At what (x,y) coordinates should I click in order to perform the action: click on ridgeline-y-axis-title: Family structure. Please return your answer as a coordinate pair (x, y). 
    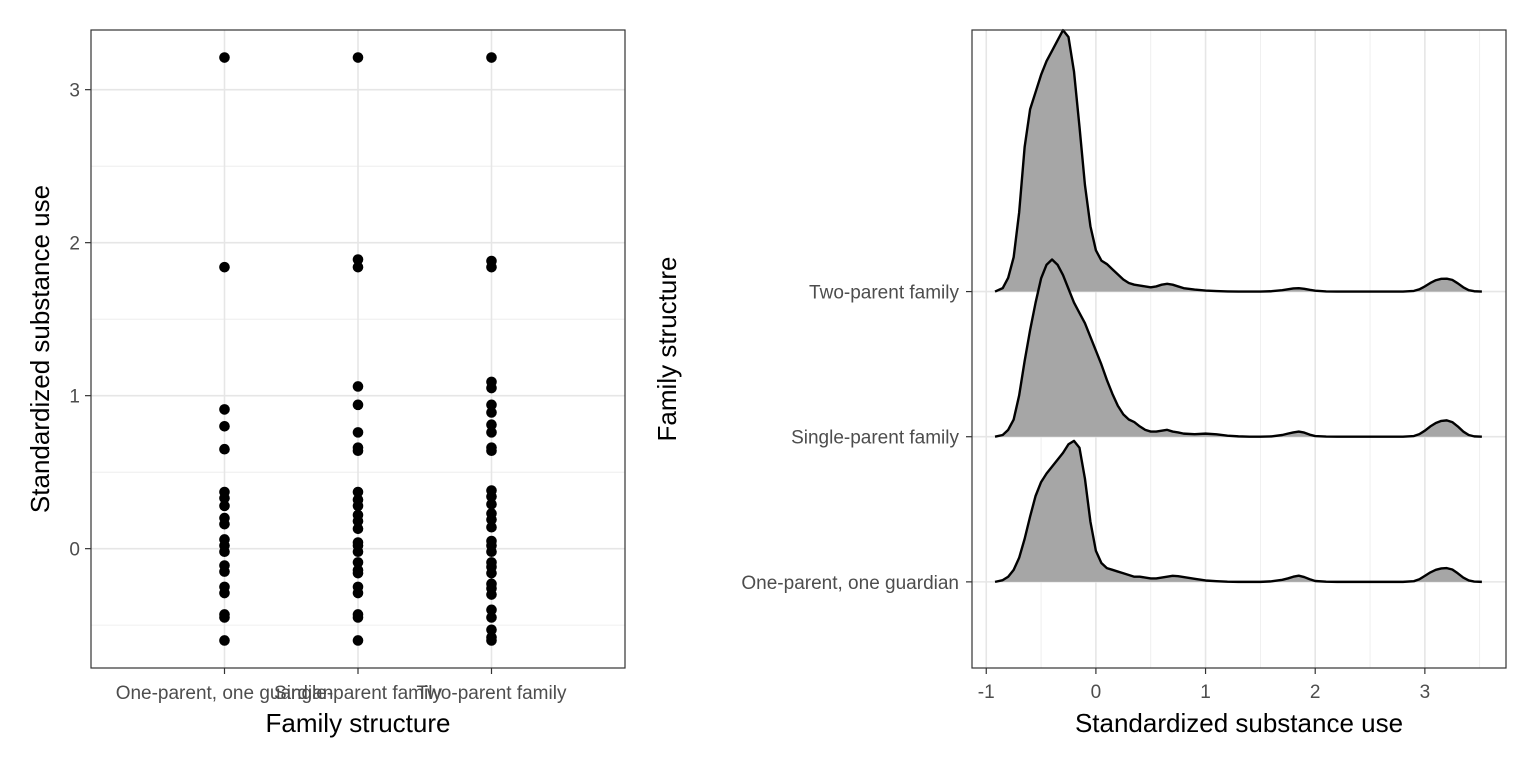
    Looking at the image, I should click on (667, 349).